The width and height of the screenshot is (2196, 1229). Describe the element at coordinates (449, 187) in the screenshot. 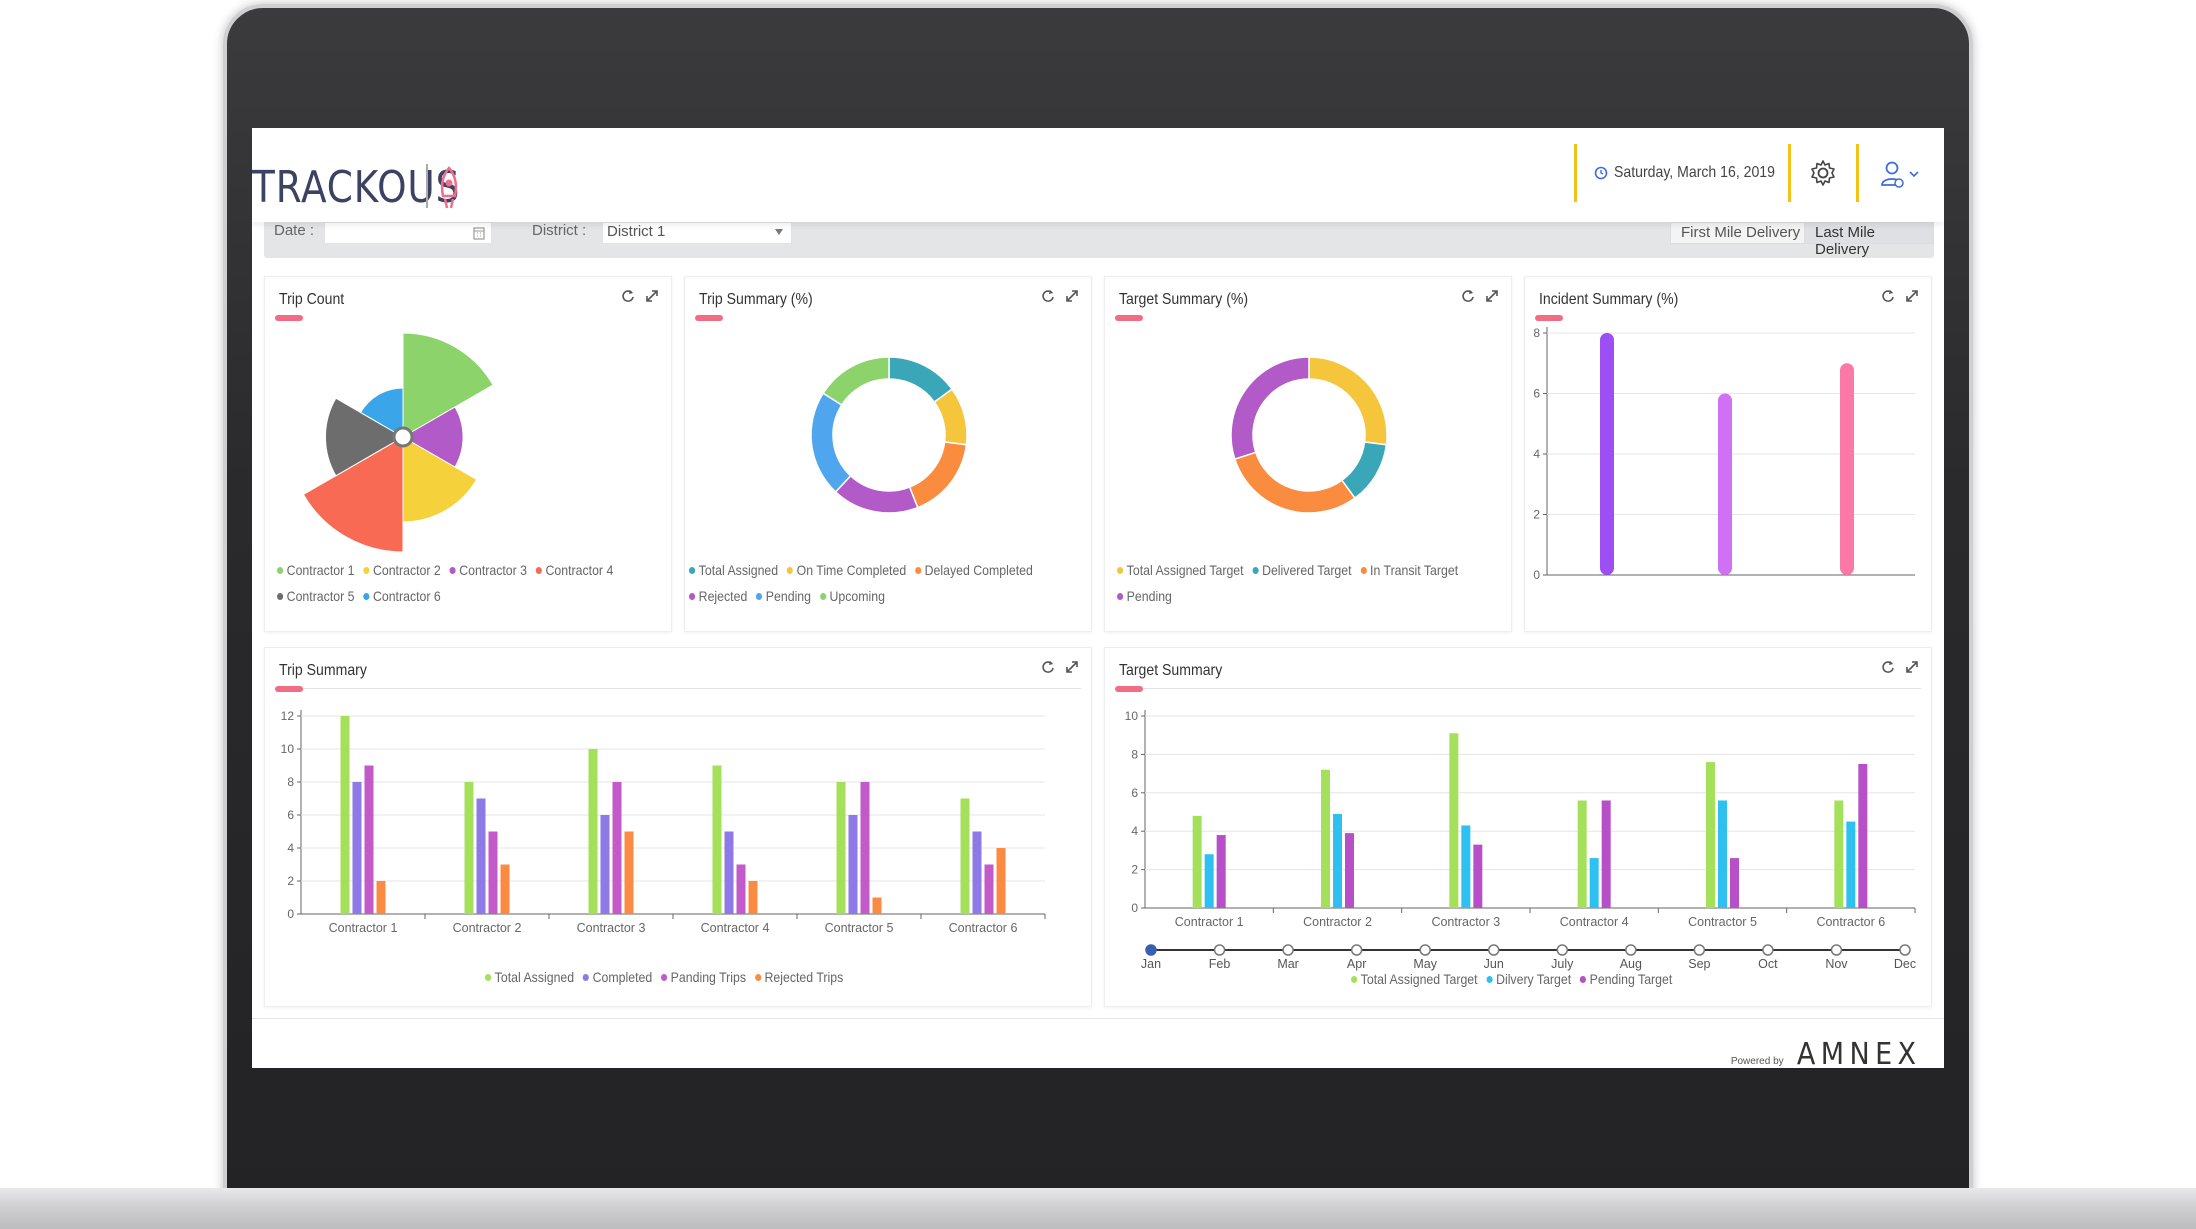

I see `rocket-icon` at that location.